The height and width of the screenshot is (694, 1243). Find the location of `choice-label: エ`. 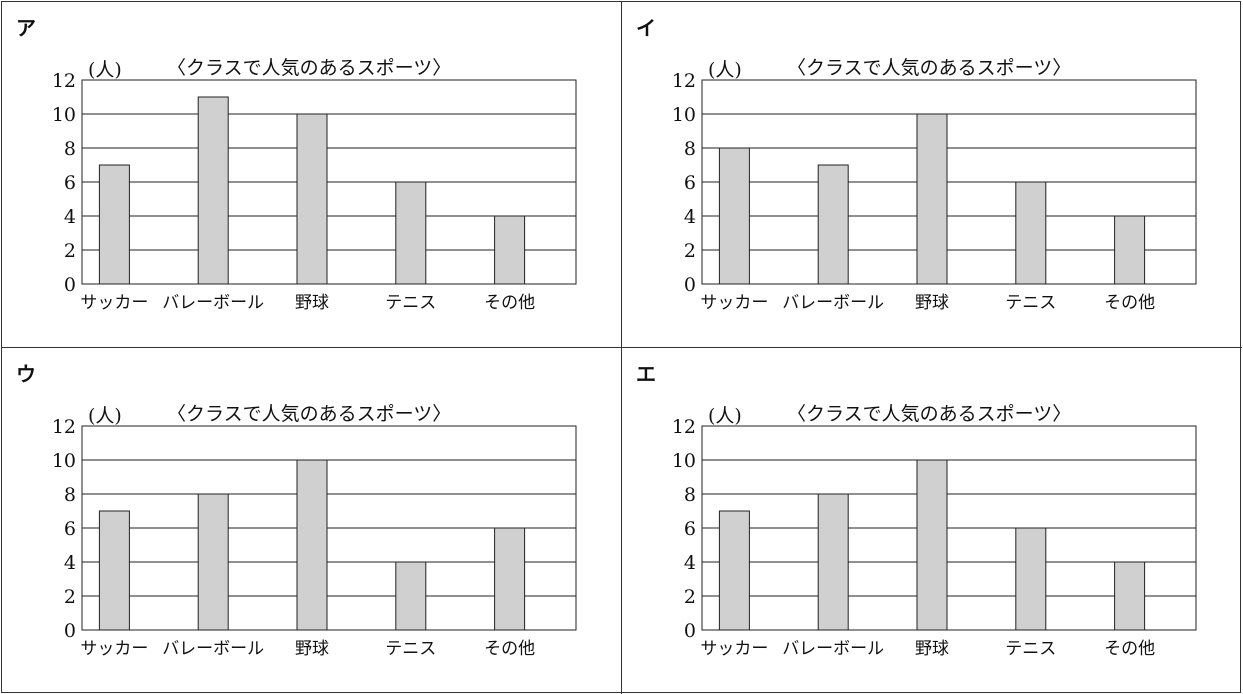

choice-label: エ is located at coordinates (646, 374).